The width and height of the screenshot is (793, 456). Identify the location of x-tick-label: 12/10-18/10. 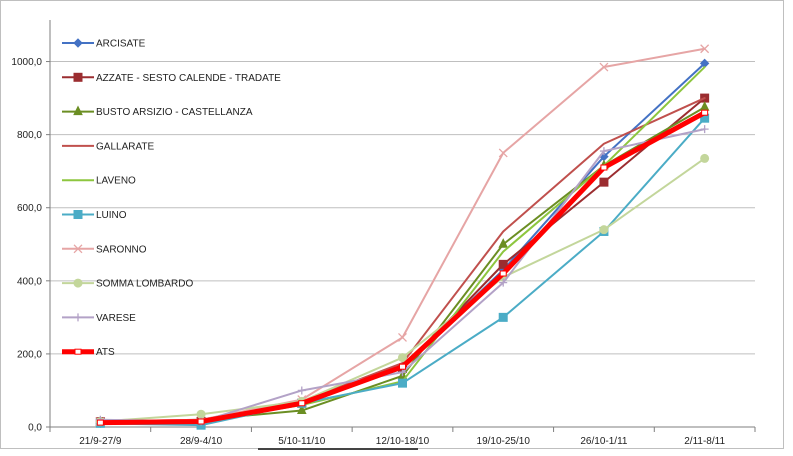
(403, 441).